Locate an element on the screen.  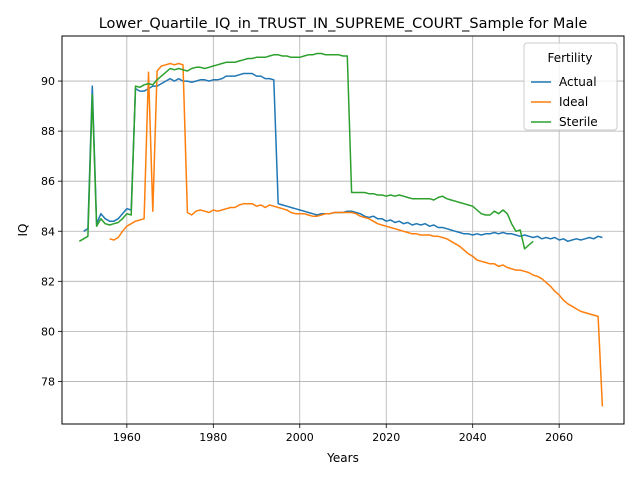
x-tick-label: 1980 is located at coordinates (213, 437).